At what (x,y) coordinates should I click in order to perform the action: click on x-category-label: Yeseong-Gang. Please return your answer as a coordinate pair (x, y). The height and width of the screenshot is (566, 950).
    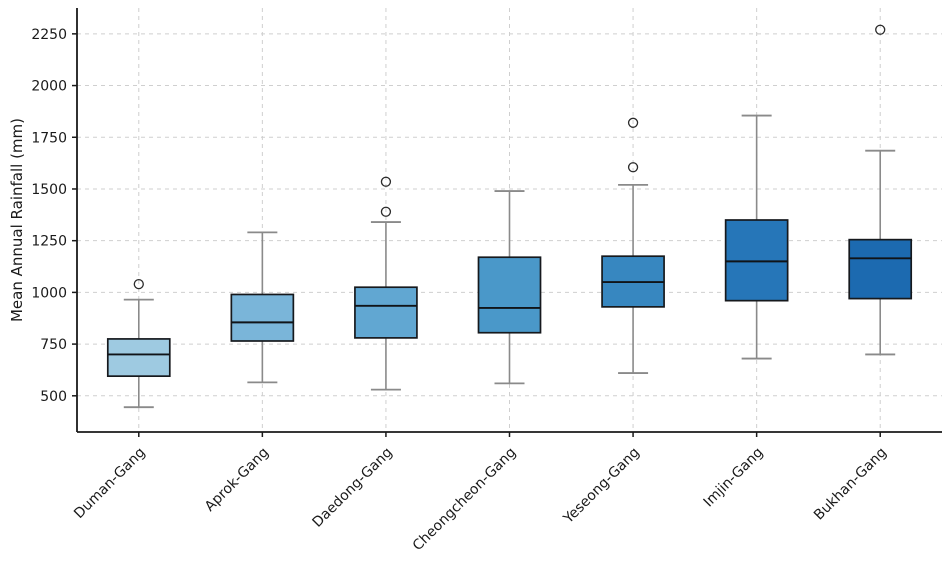
    Looking at the image, I should click on (601, 486).